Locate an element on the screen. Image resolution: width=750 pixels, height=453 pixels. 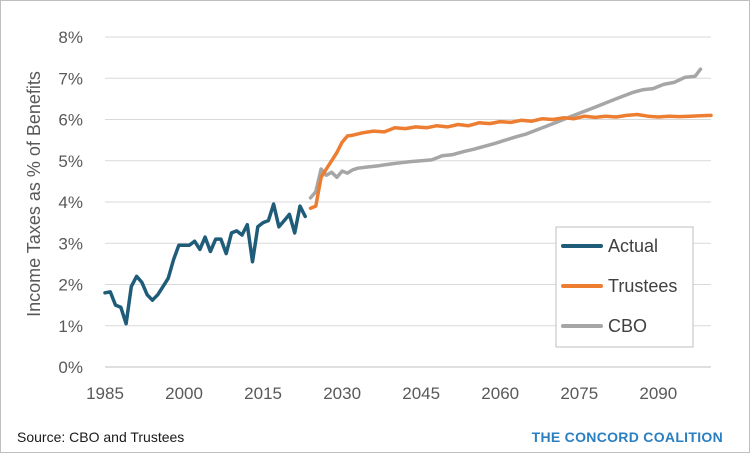
legend-label-cbo: CBO is located at coordinates (627, 326).